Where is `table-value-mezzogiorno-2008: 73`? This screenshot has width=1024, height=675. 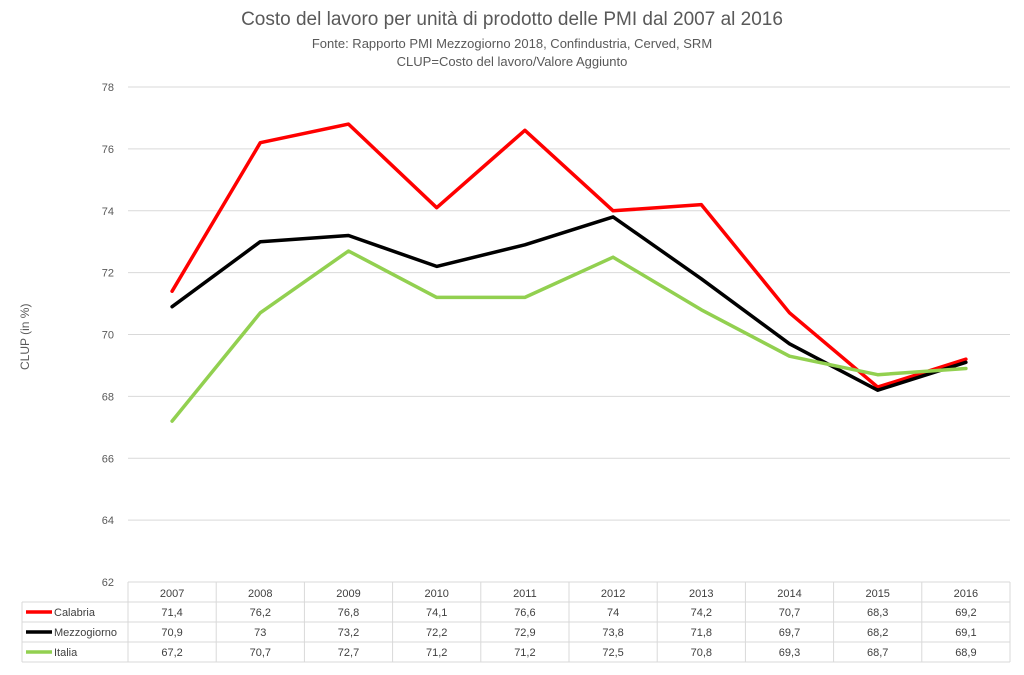
table-value-mezzogiorno-2008: 73 is located at coordinates (260, 633).